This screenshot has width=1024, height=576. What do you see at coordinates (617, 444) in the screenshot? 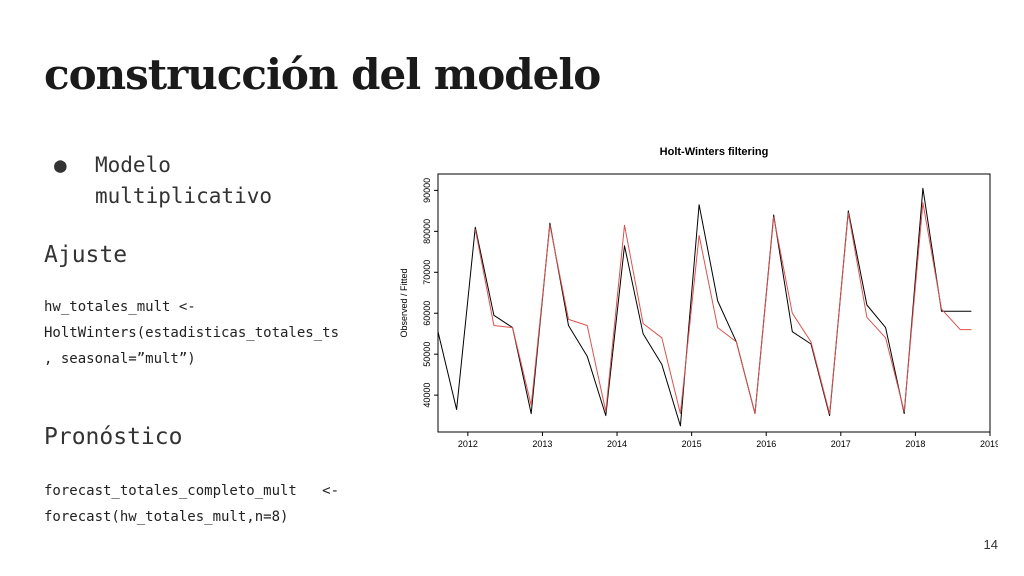
I see `x-tick-label-2014: 2014` at bounding box center [617, 444].